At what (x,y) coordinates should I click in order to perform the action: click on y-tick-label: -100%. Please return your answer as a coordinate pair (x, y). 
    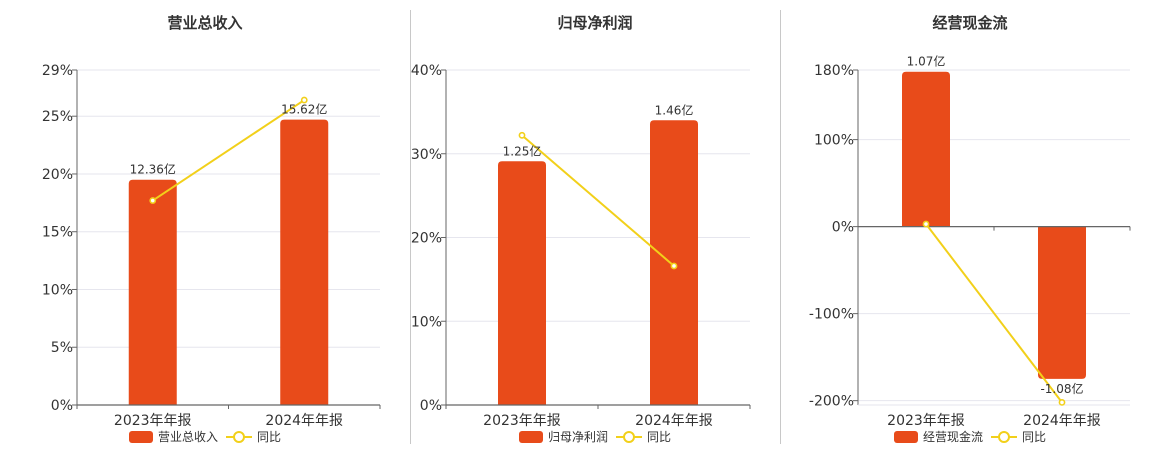
    Looking at the image, I should click on (831, 315).